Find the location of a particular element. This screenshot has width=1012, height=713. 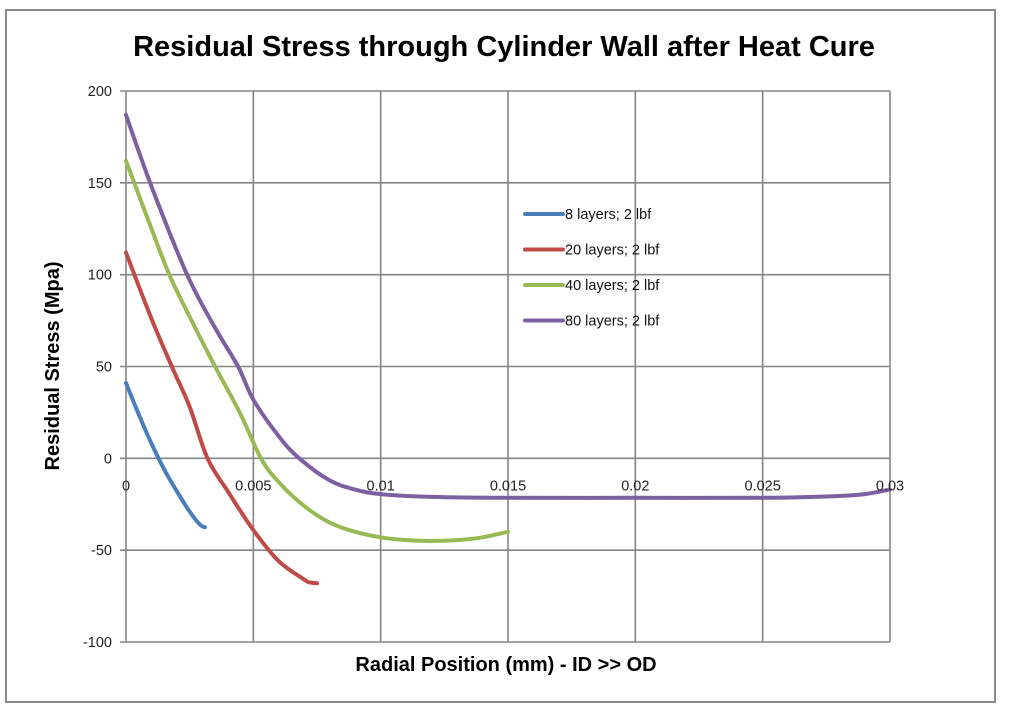

x-tick-label: 0.025 is located at coordinates (763, 486).